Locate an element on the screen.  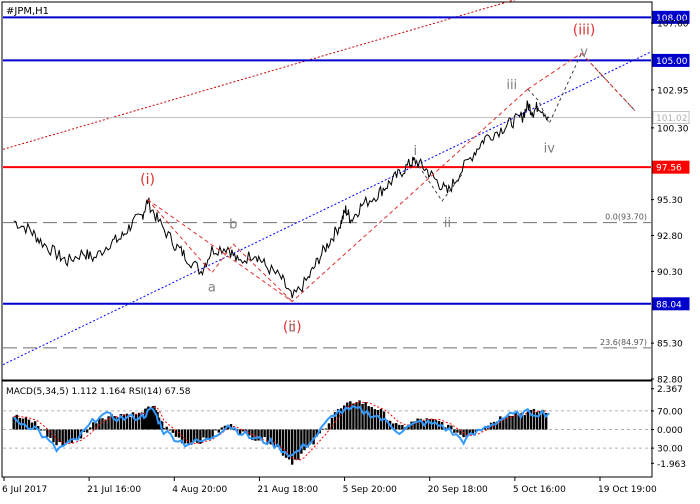
time-axis-label: 21 Aug 18:00 is located at coordinates (287, 490).